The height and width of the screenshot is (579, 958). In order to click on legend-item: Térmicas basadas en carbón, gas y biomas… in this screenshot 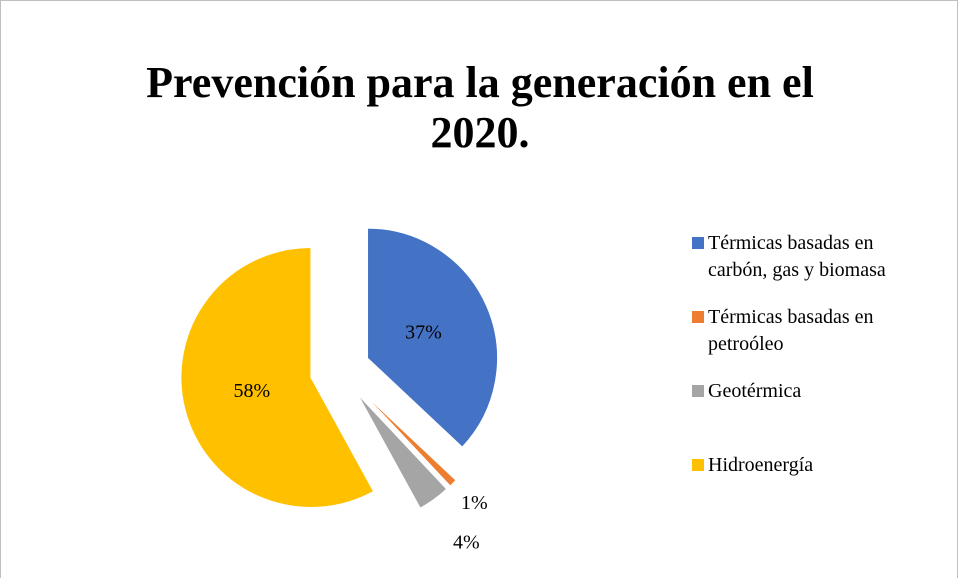, I will do `click(807, 257)`.